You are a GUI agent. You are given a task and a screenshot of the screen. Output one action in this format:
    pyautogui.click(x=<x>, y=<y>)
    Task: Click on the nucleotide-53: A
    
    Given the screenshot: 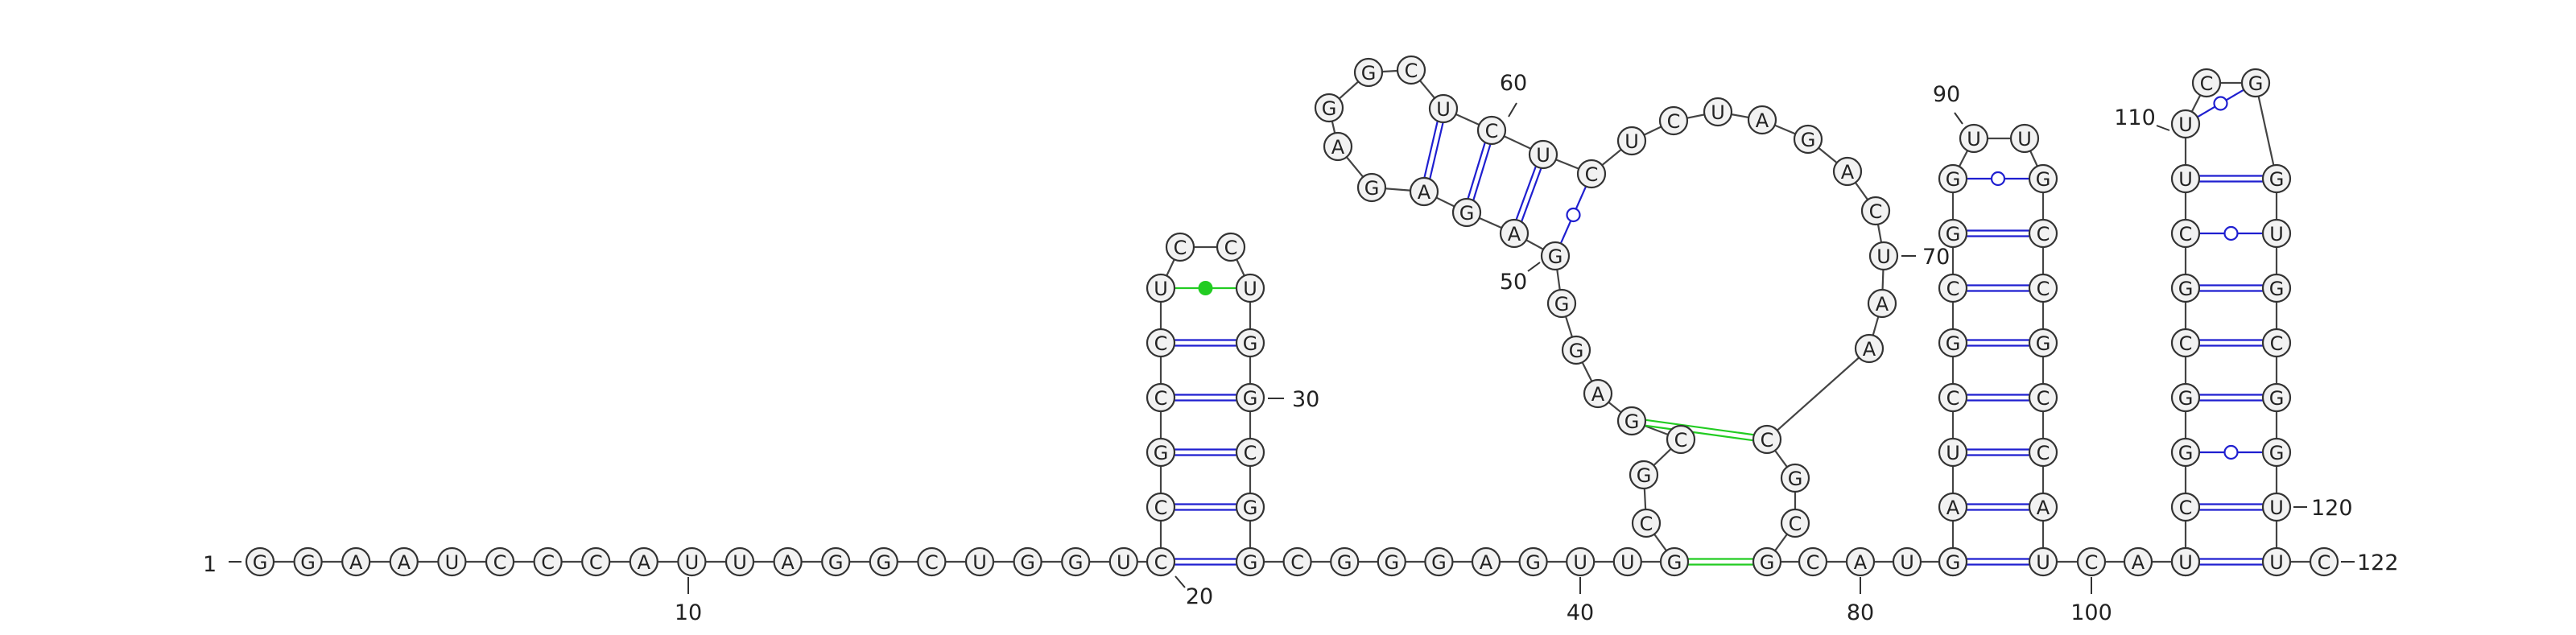 What is the action you would take?
    pyautogui.click(x=1424, y=191)
    